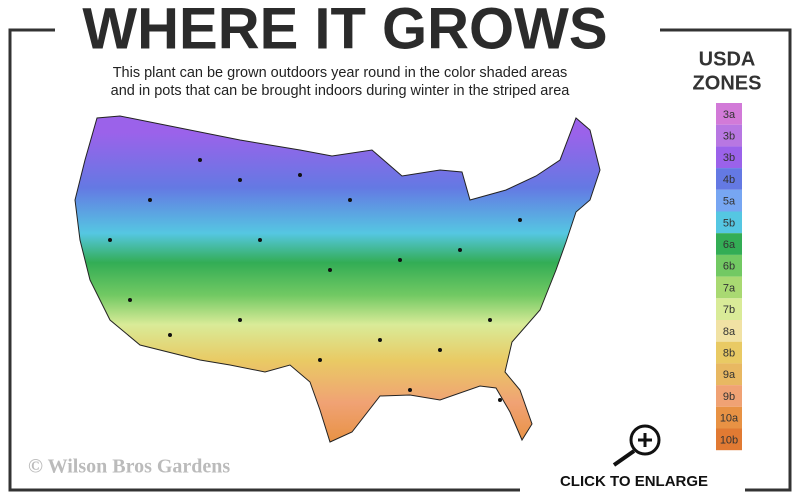  I want to click on zone-label: 8b, so click(729, 353).